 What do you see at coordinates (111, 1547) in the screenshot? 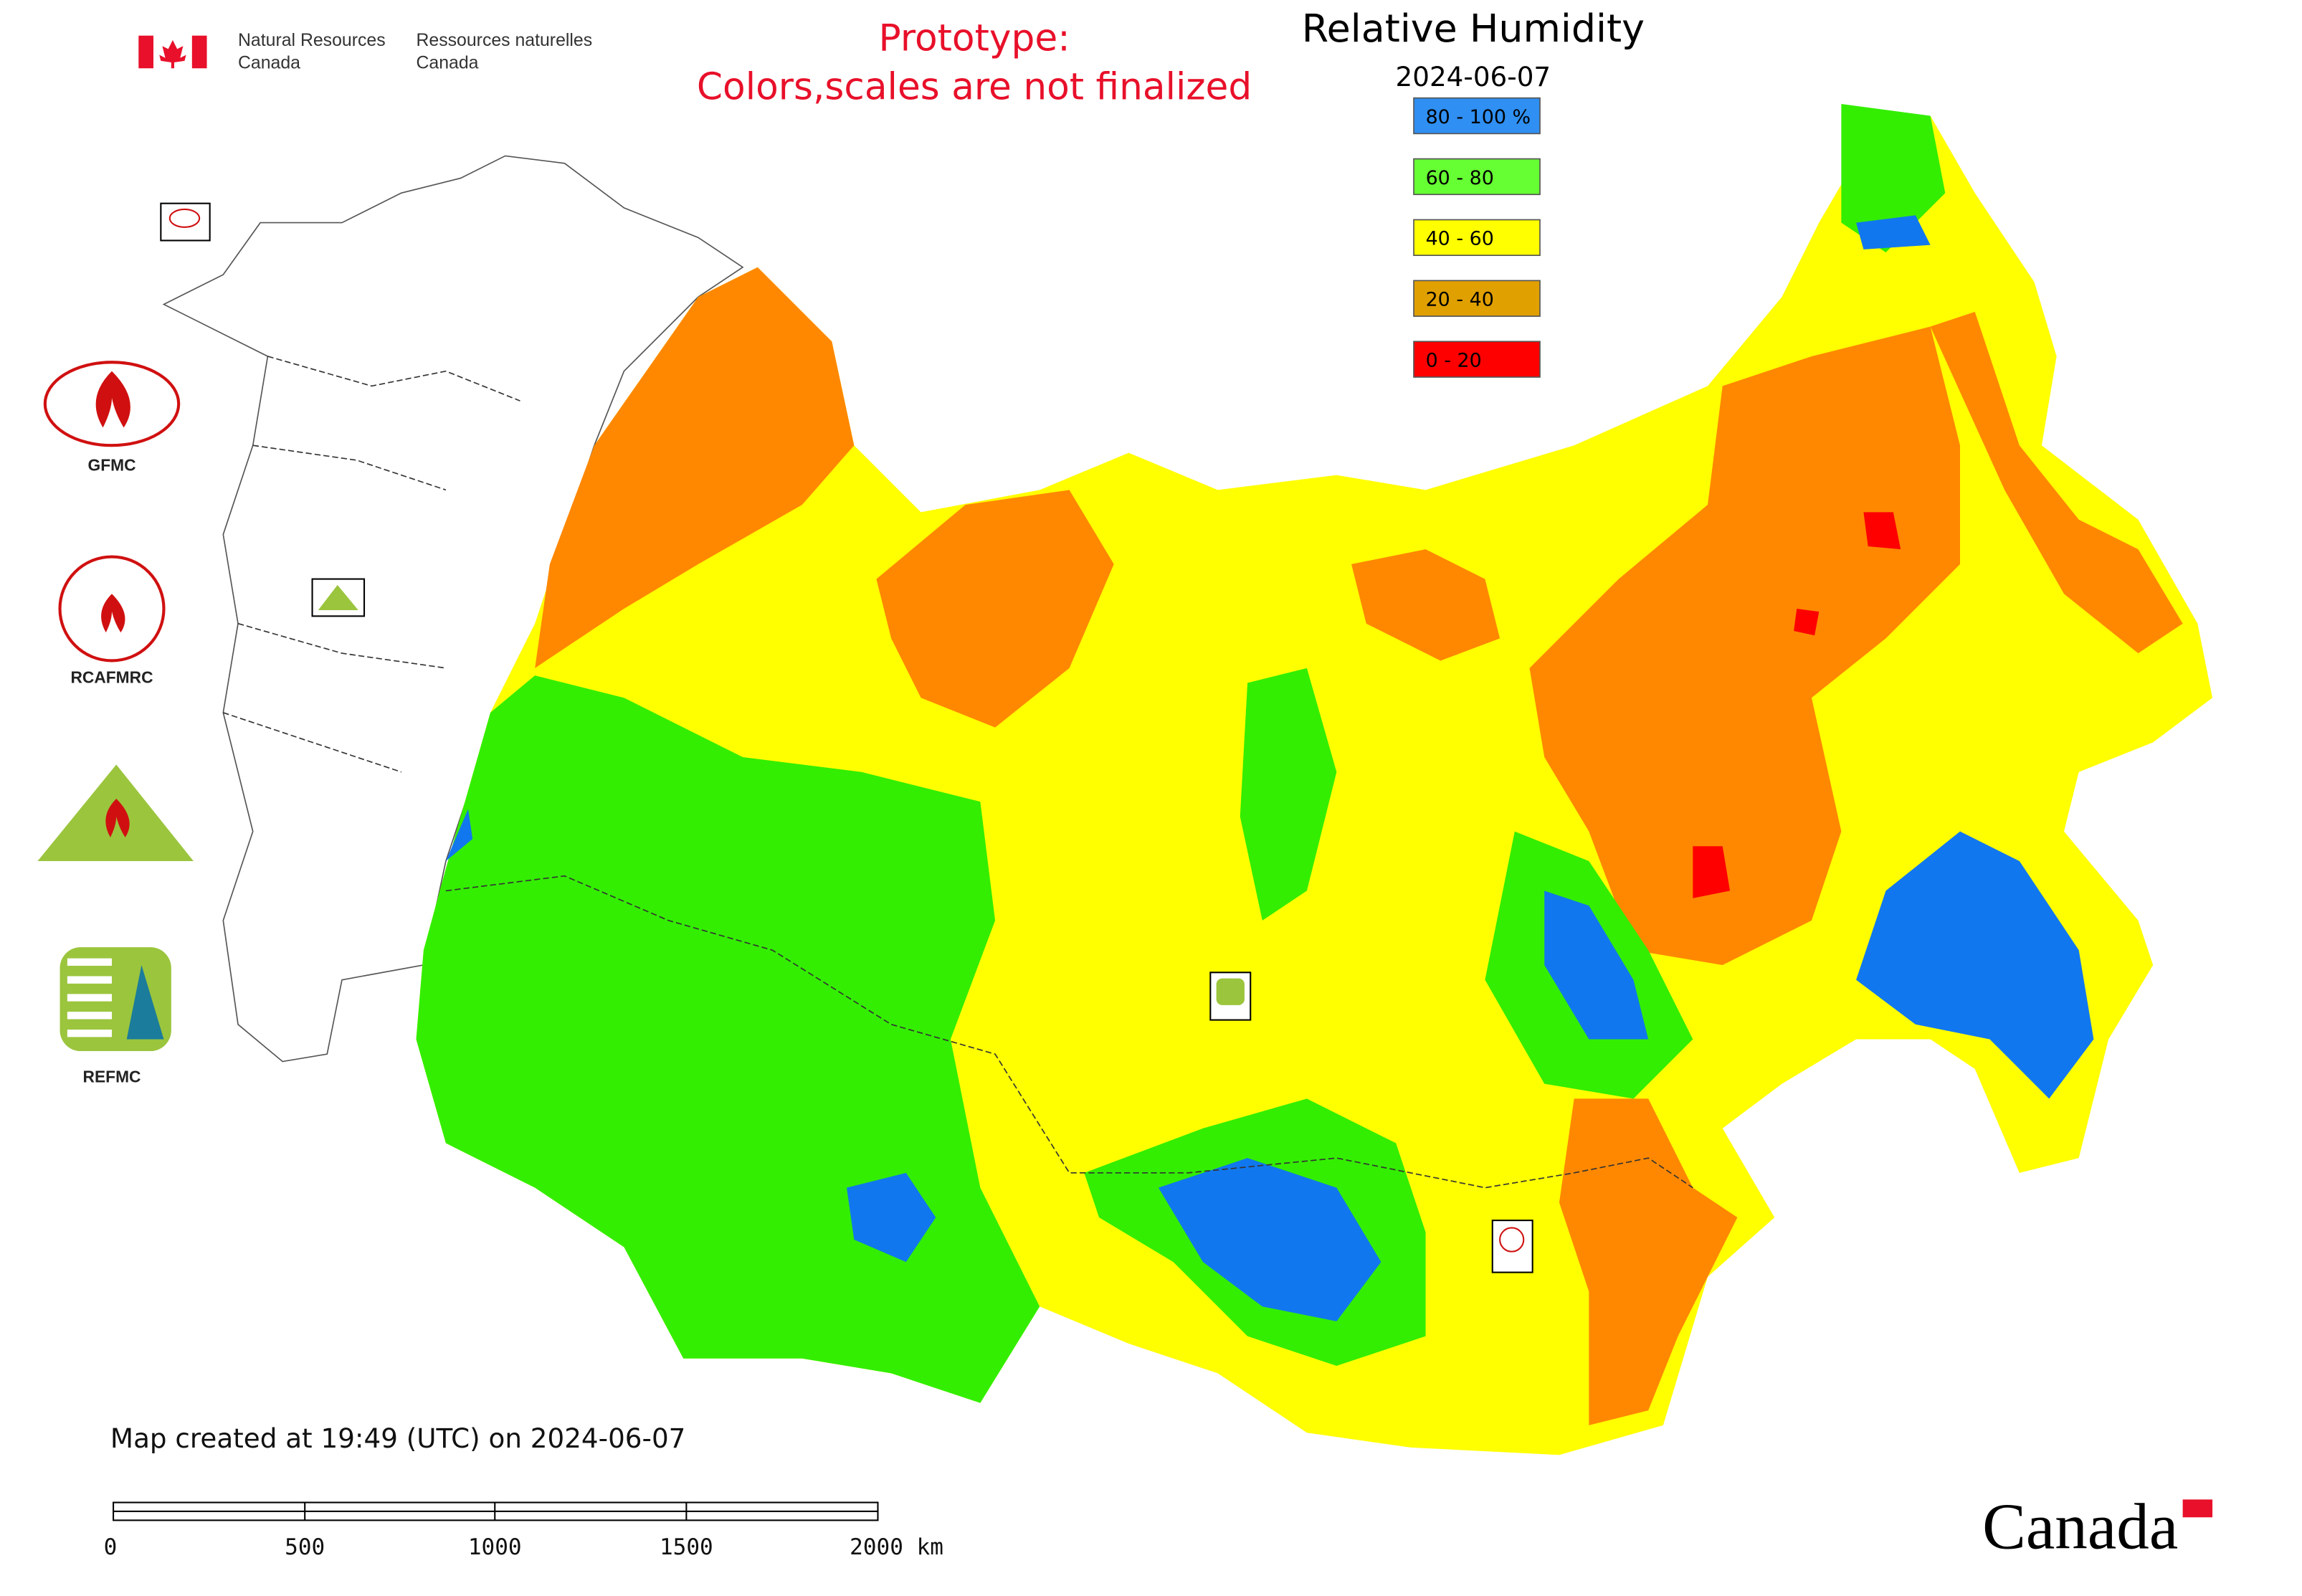
I see `scale-label: 0` at bounding box center [111, 1547].